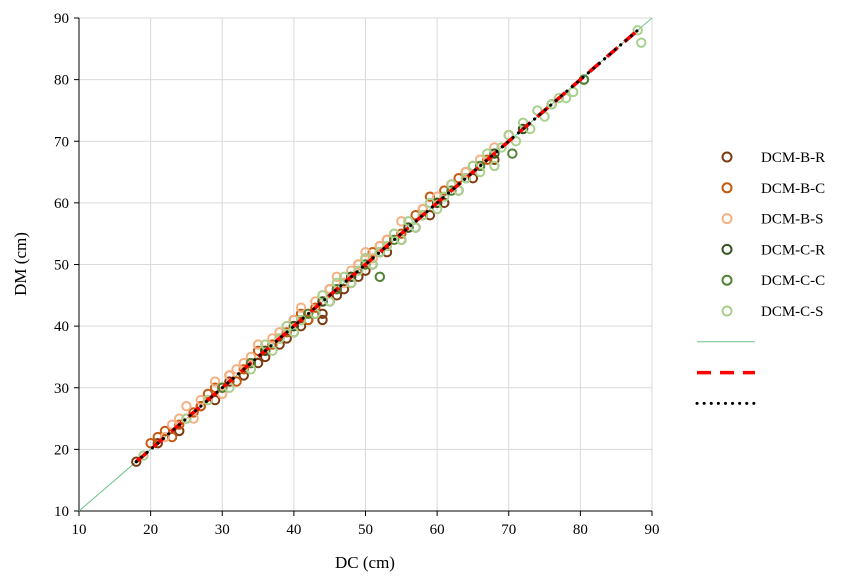 The width and height of the screenshot is (848, 577). What do you see at coordinates (508, 530) in the screenshot?
I see `x-tick-label: 70` at bounding box center [508, 530].